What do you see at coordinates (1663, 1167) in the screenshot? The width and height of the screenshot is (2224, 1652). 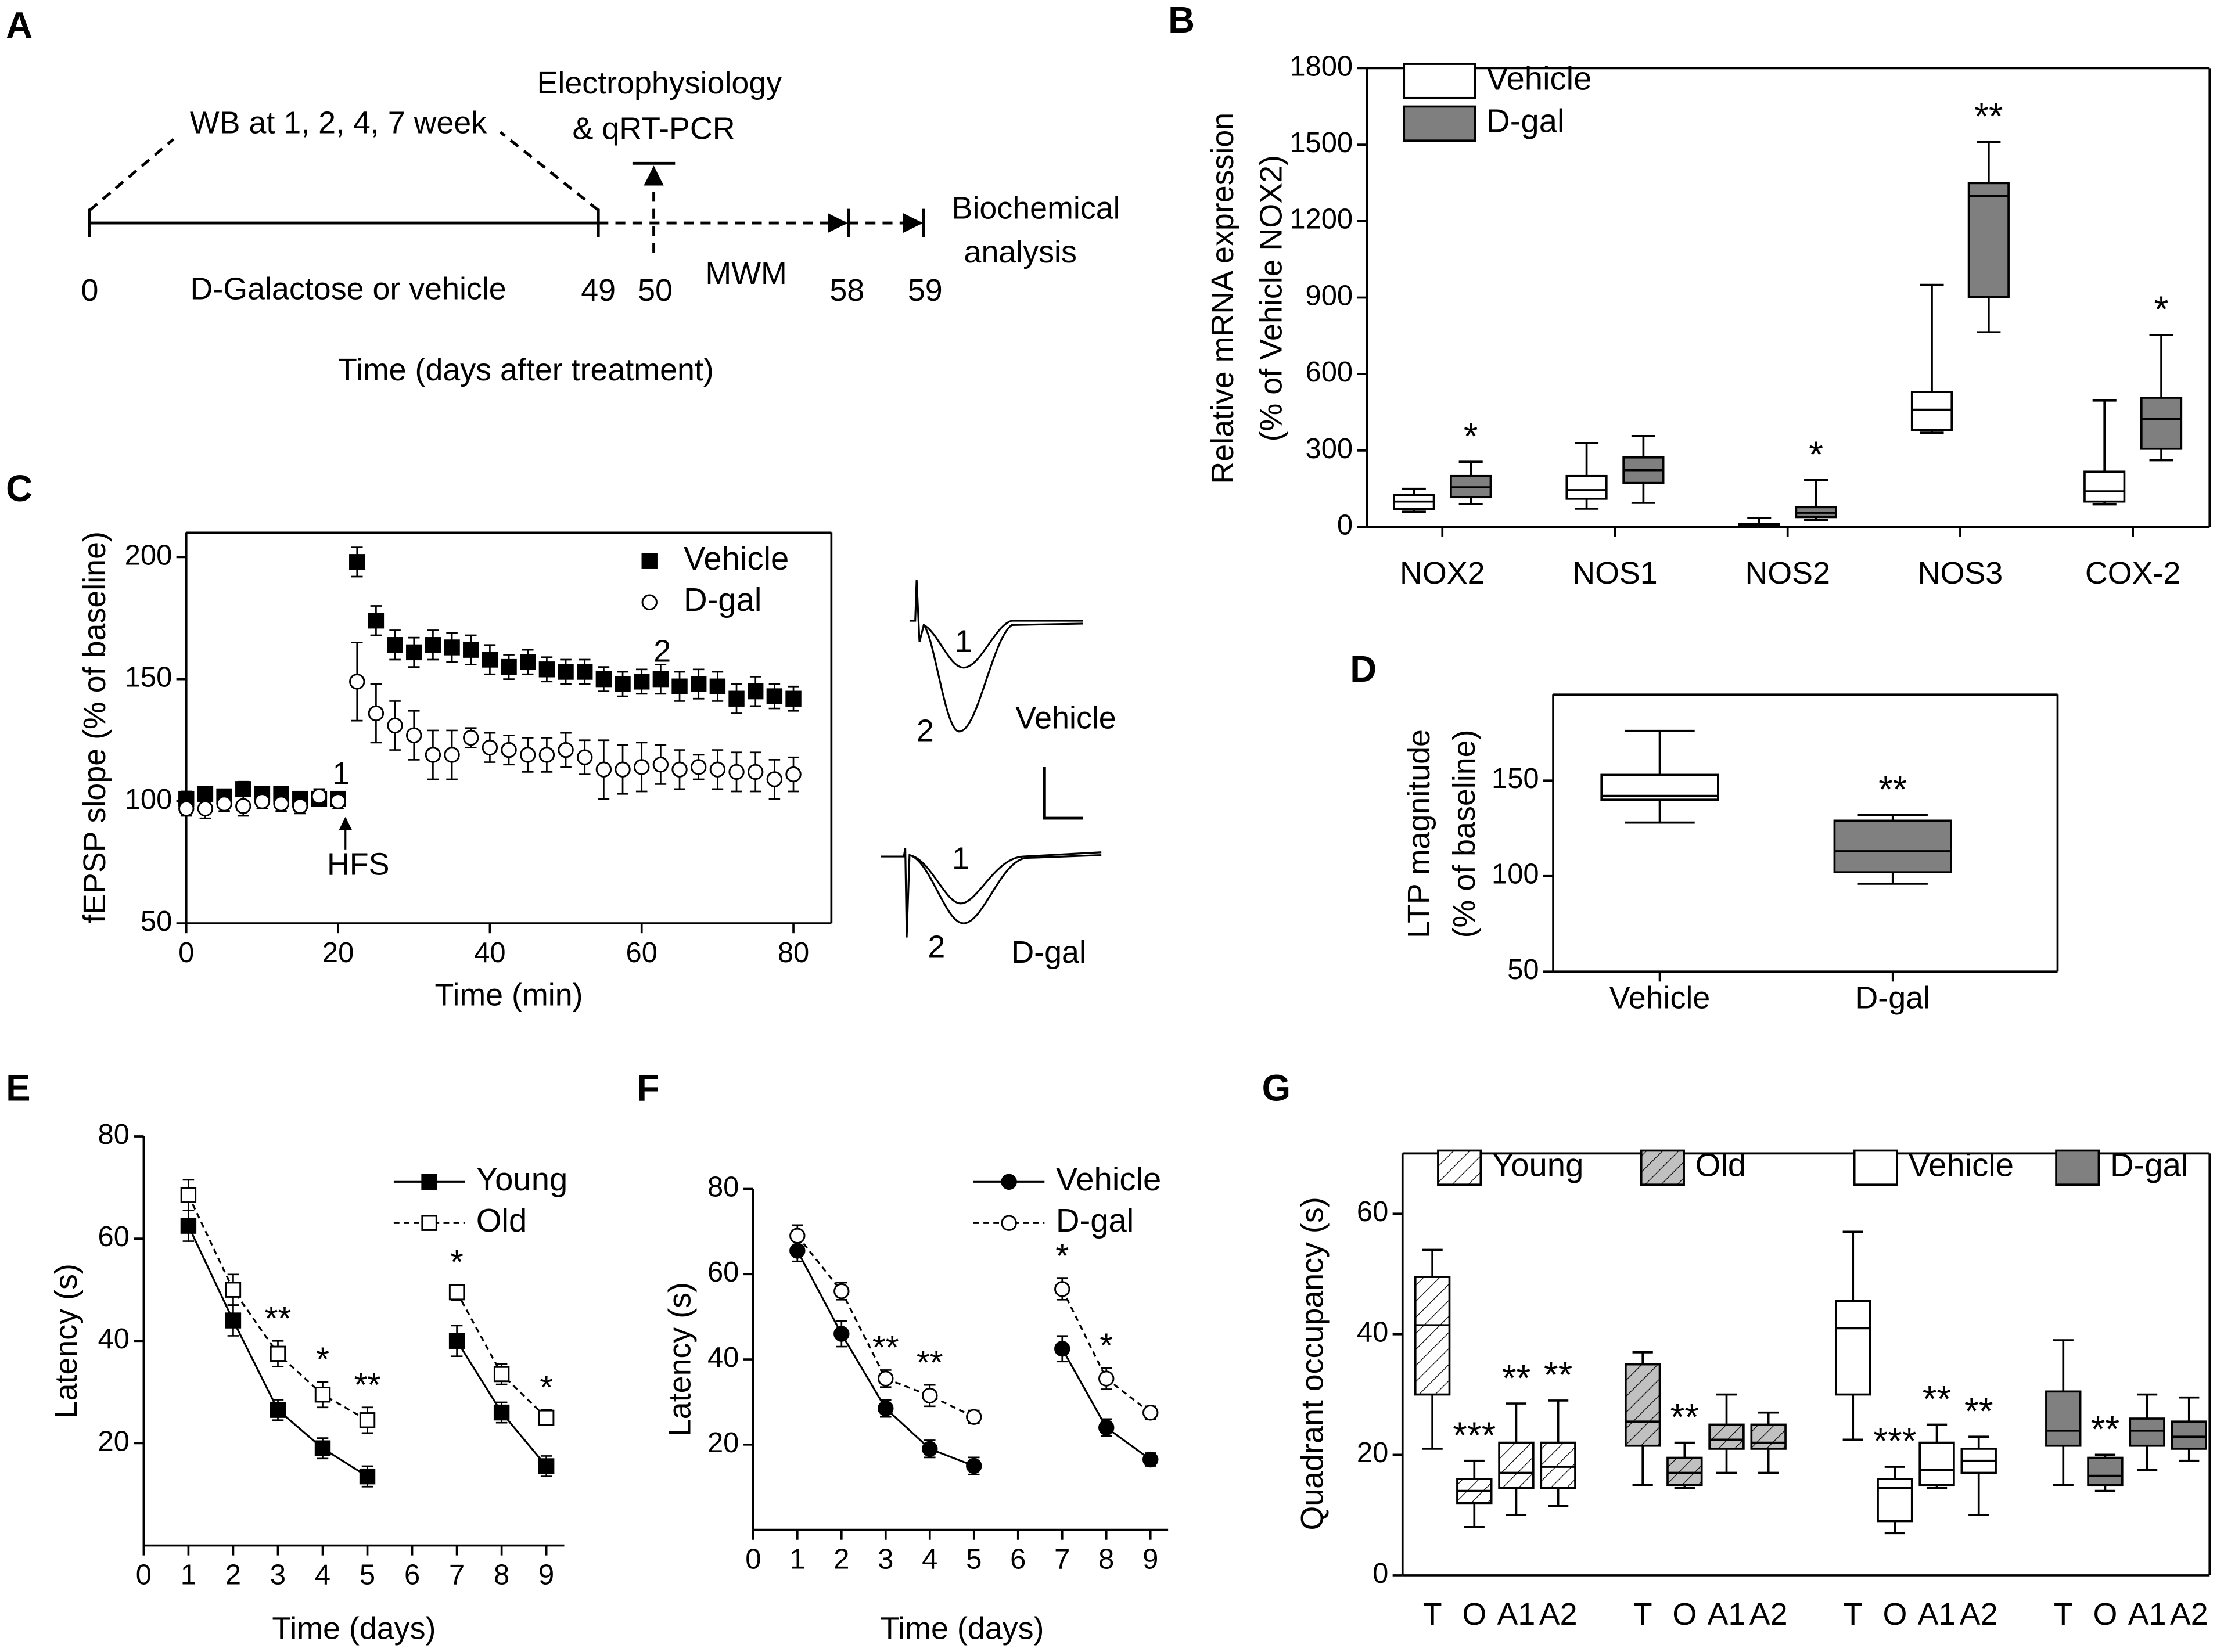 I see `legend-hatch` at bounding box center [1663, 1167].